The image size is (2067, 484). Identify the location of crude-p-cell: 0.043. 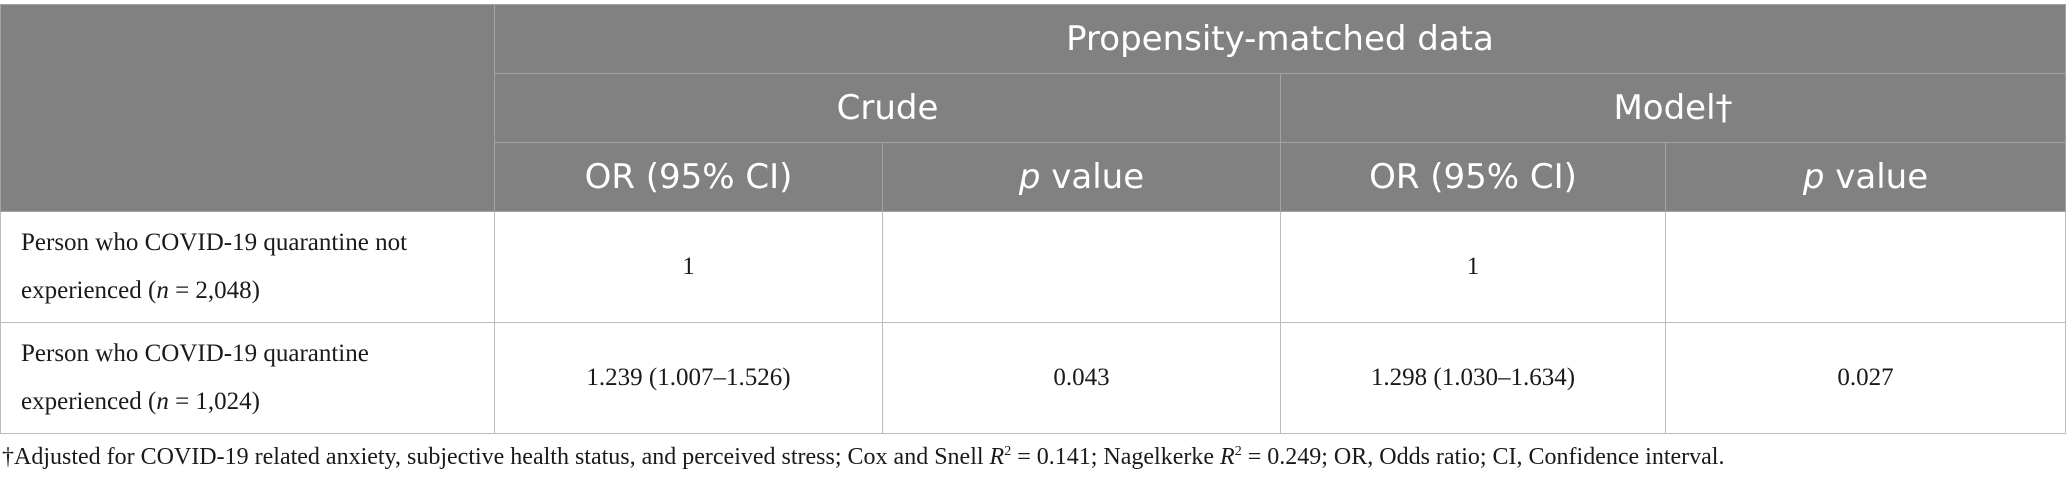
(1081, 378).